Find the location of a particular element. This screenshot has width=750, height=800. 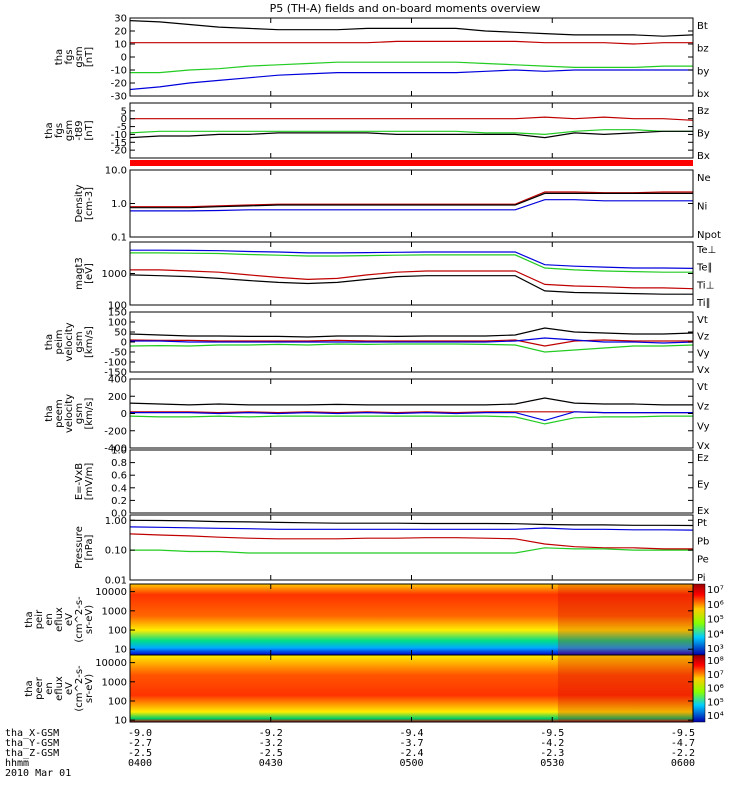

ephemeris-value: 0400 is located at coordinates (140, 763).